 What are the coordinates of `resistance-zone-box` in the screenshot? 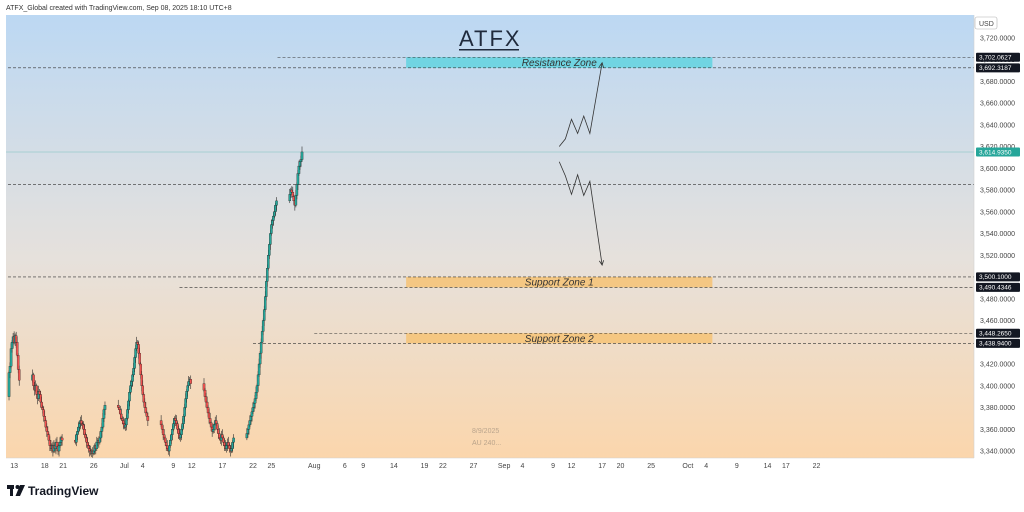 It's located at (559, 62).